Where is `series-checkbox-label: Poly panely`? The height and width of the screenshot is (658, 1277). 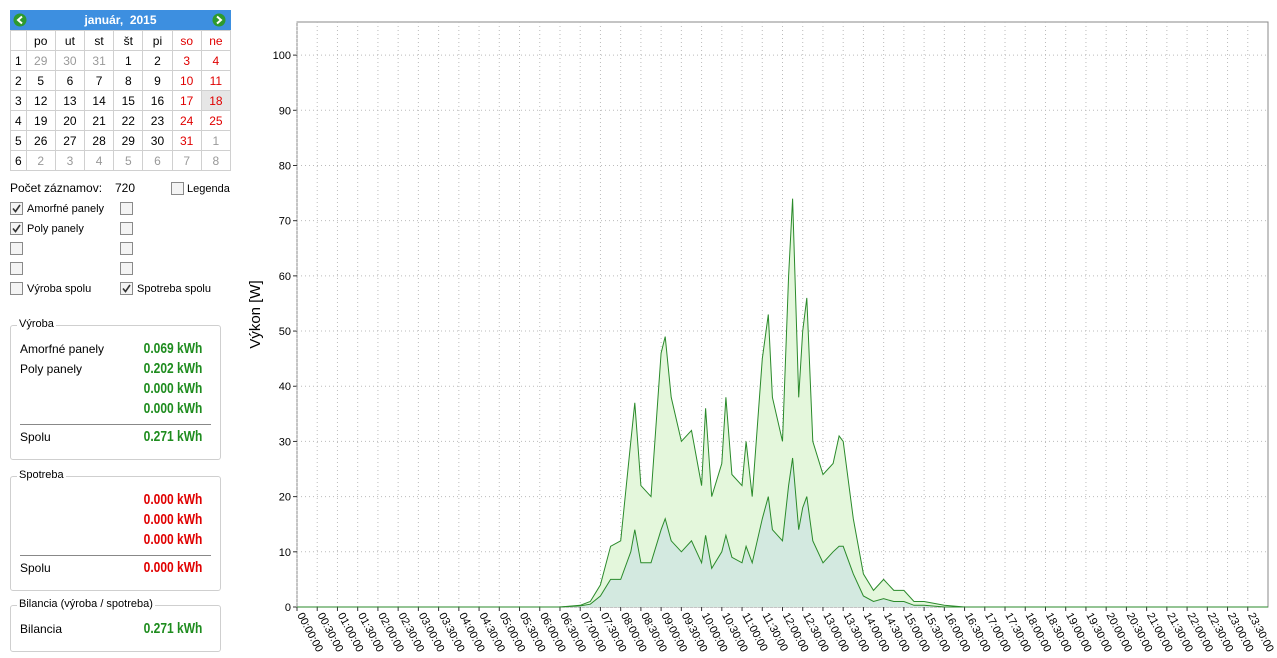
series-checkbox-label: Poly panely is located at coordinates (55, 229).